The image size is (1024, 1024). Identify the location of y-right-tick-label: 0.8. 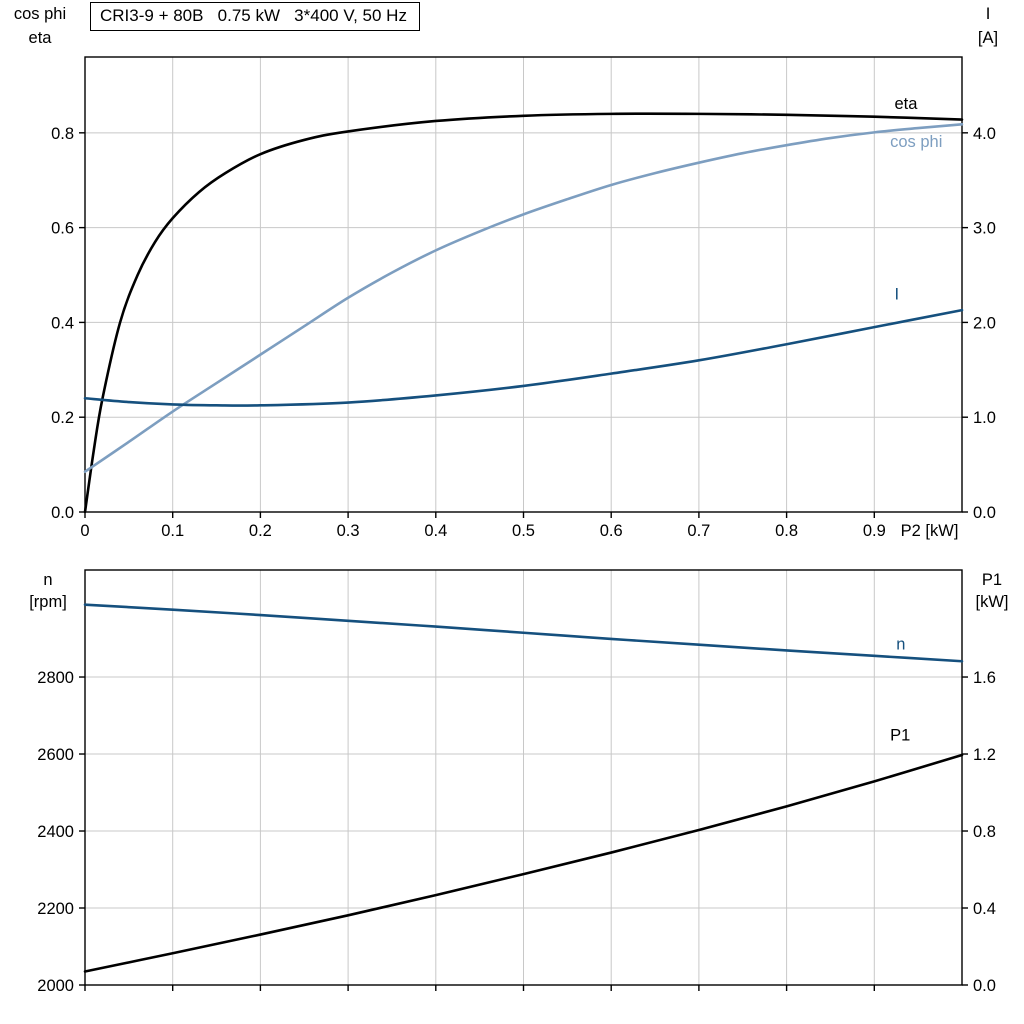
(984, 832).